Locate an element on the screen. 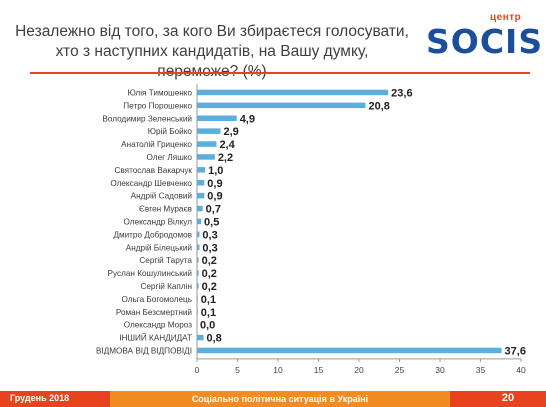 The width and height of the screenshot is (546, 407). x-tick-label: 35 is located at coordinates (481, 370).